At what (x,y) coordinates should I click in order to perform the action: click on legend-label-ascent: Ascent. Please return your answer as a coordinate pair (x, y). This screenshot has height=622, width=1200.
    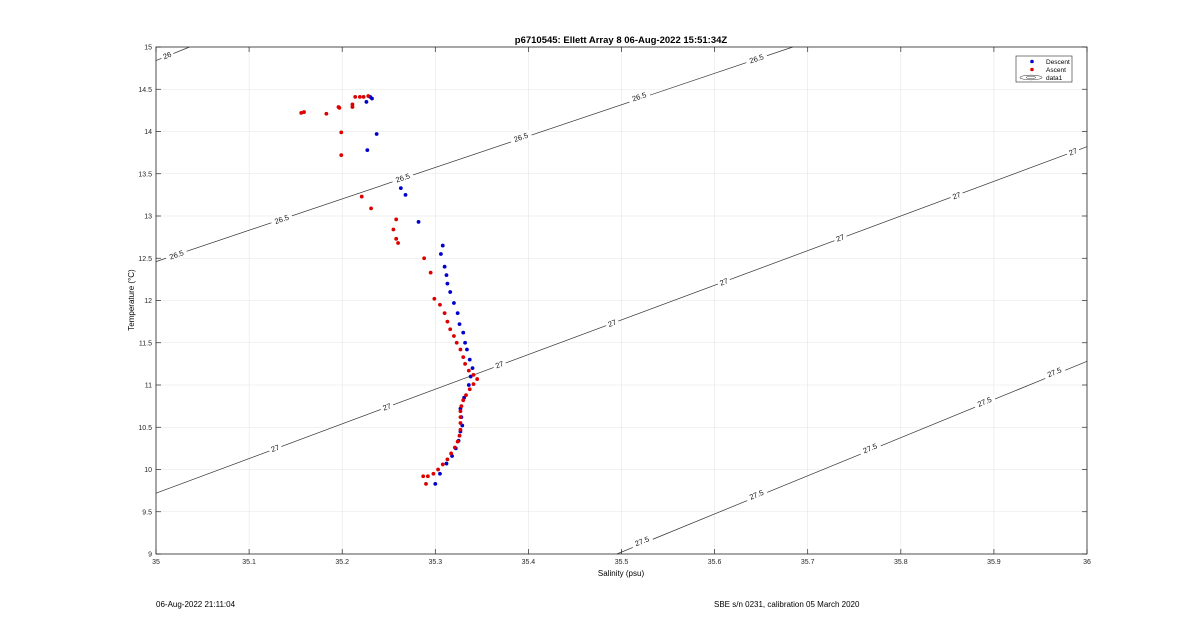
    Looking at the image, I should click on (1056, 70).